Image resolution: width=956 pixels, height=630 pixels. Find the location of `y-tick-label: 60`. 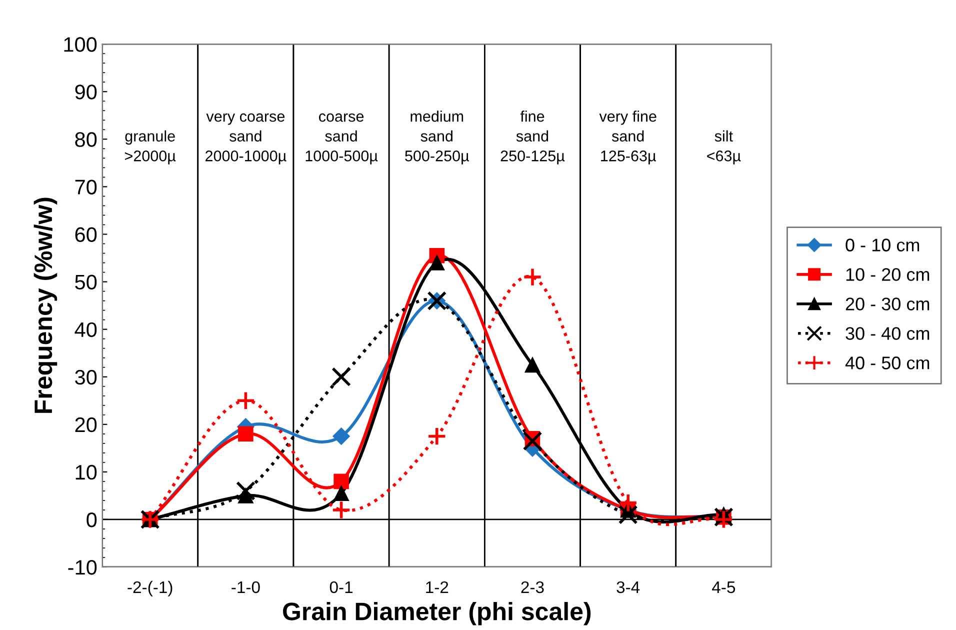

y-tick-label: 60 is located at coordinates (86, 234).